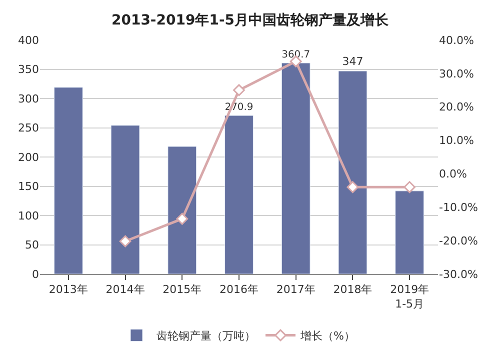  What do you see at coordinates (239, 107) in the screenshot?
I see `data-label: 270.9` at bounding box center [239, 107].